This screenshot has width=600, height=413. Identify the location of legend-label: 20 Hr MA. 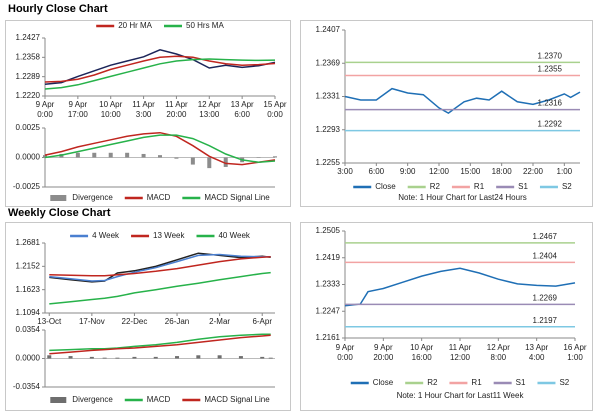
(135, 25).